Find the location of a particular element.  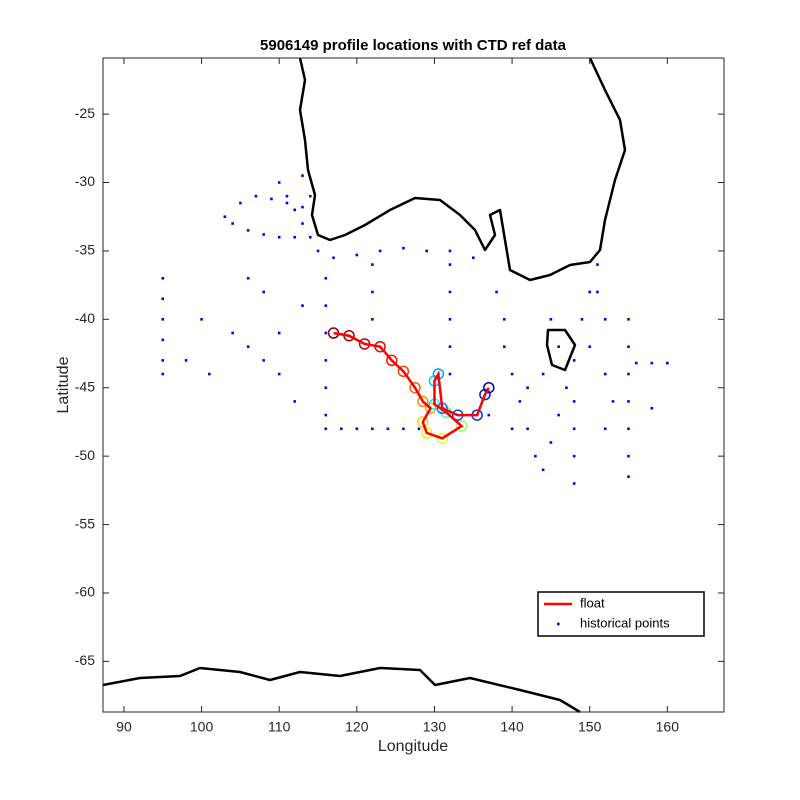

y-tick-label: -60 is located at coordinates (85, 592).